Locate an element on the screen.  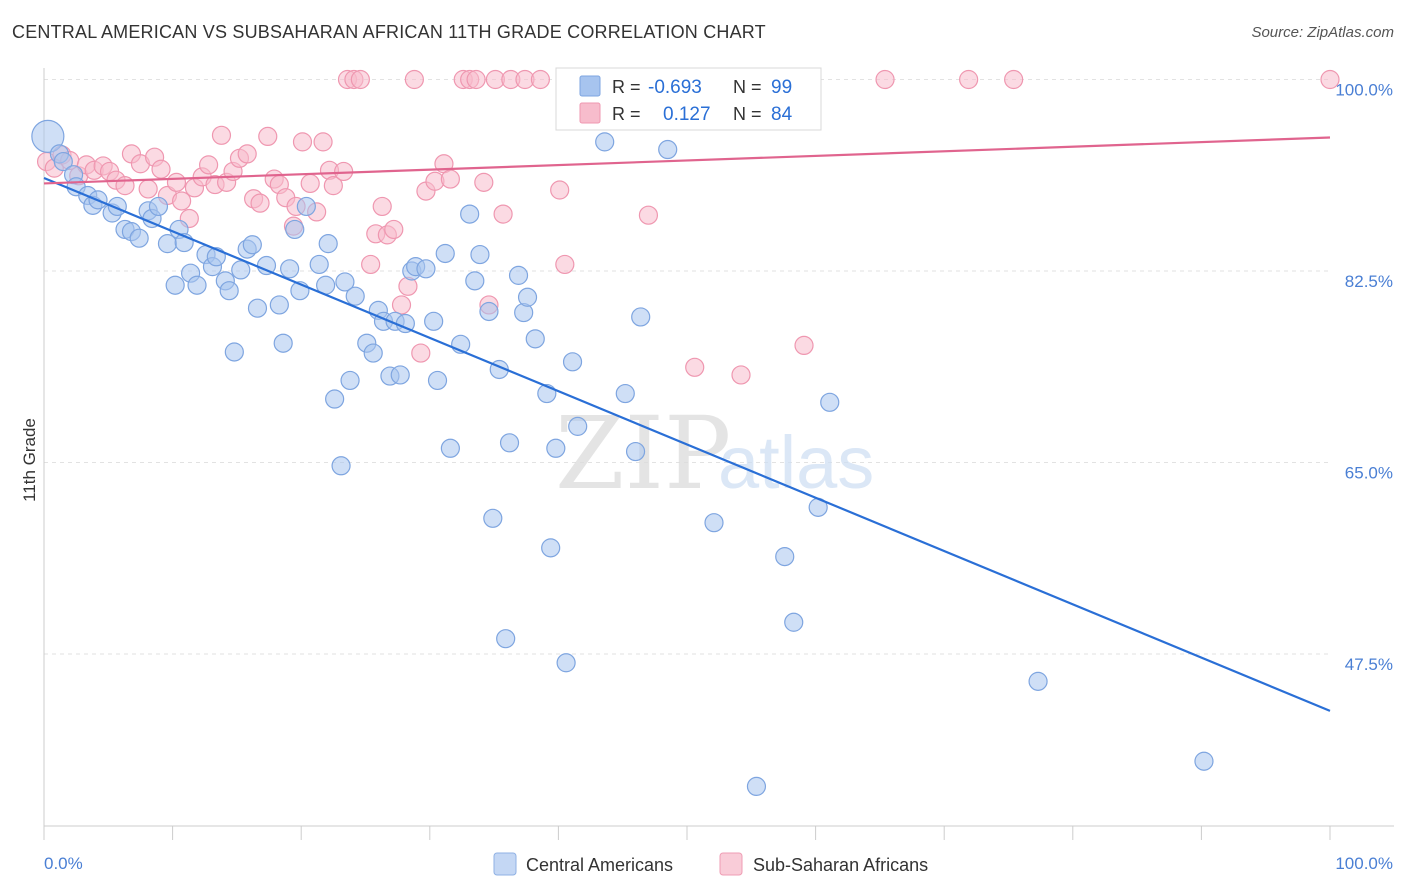
y-tick-label-2: 65.0% is located at coordinates (1369, 473).